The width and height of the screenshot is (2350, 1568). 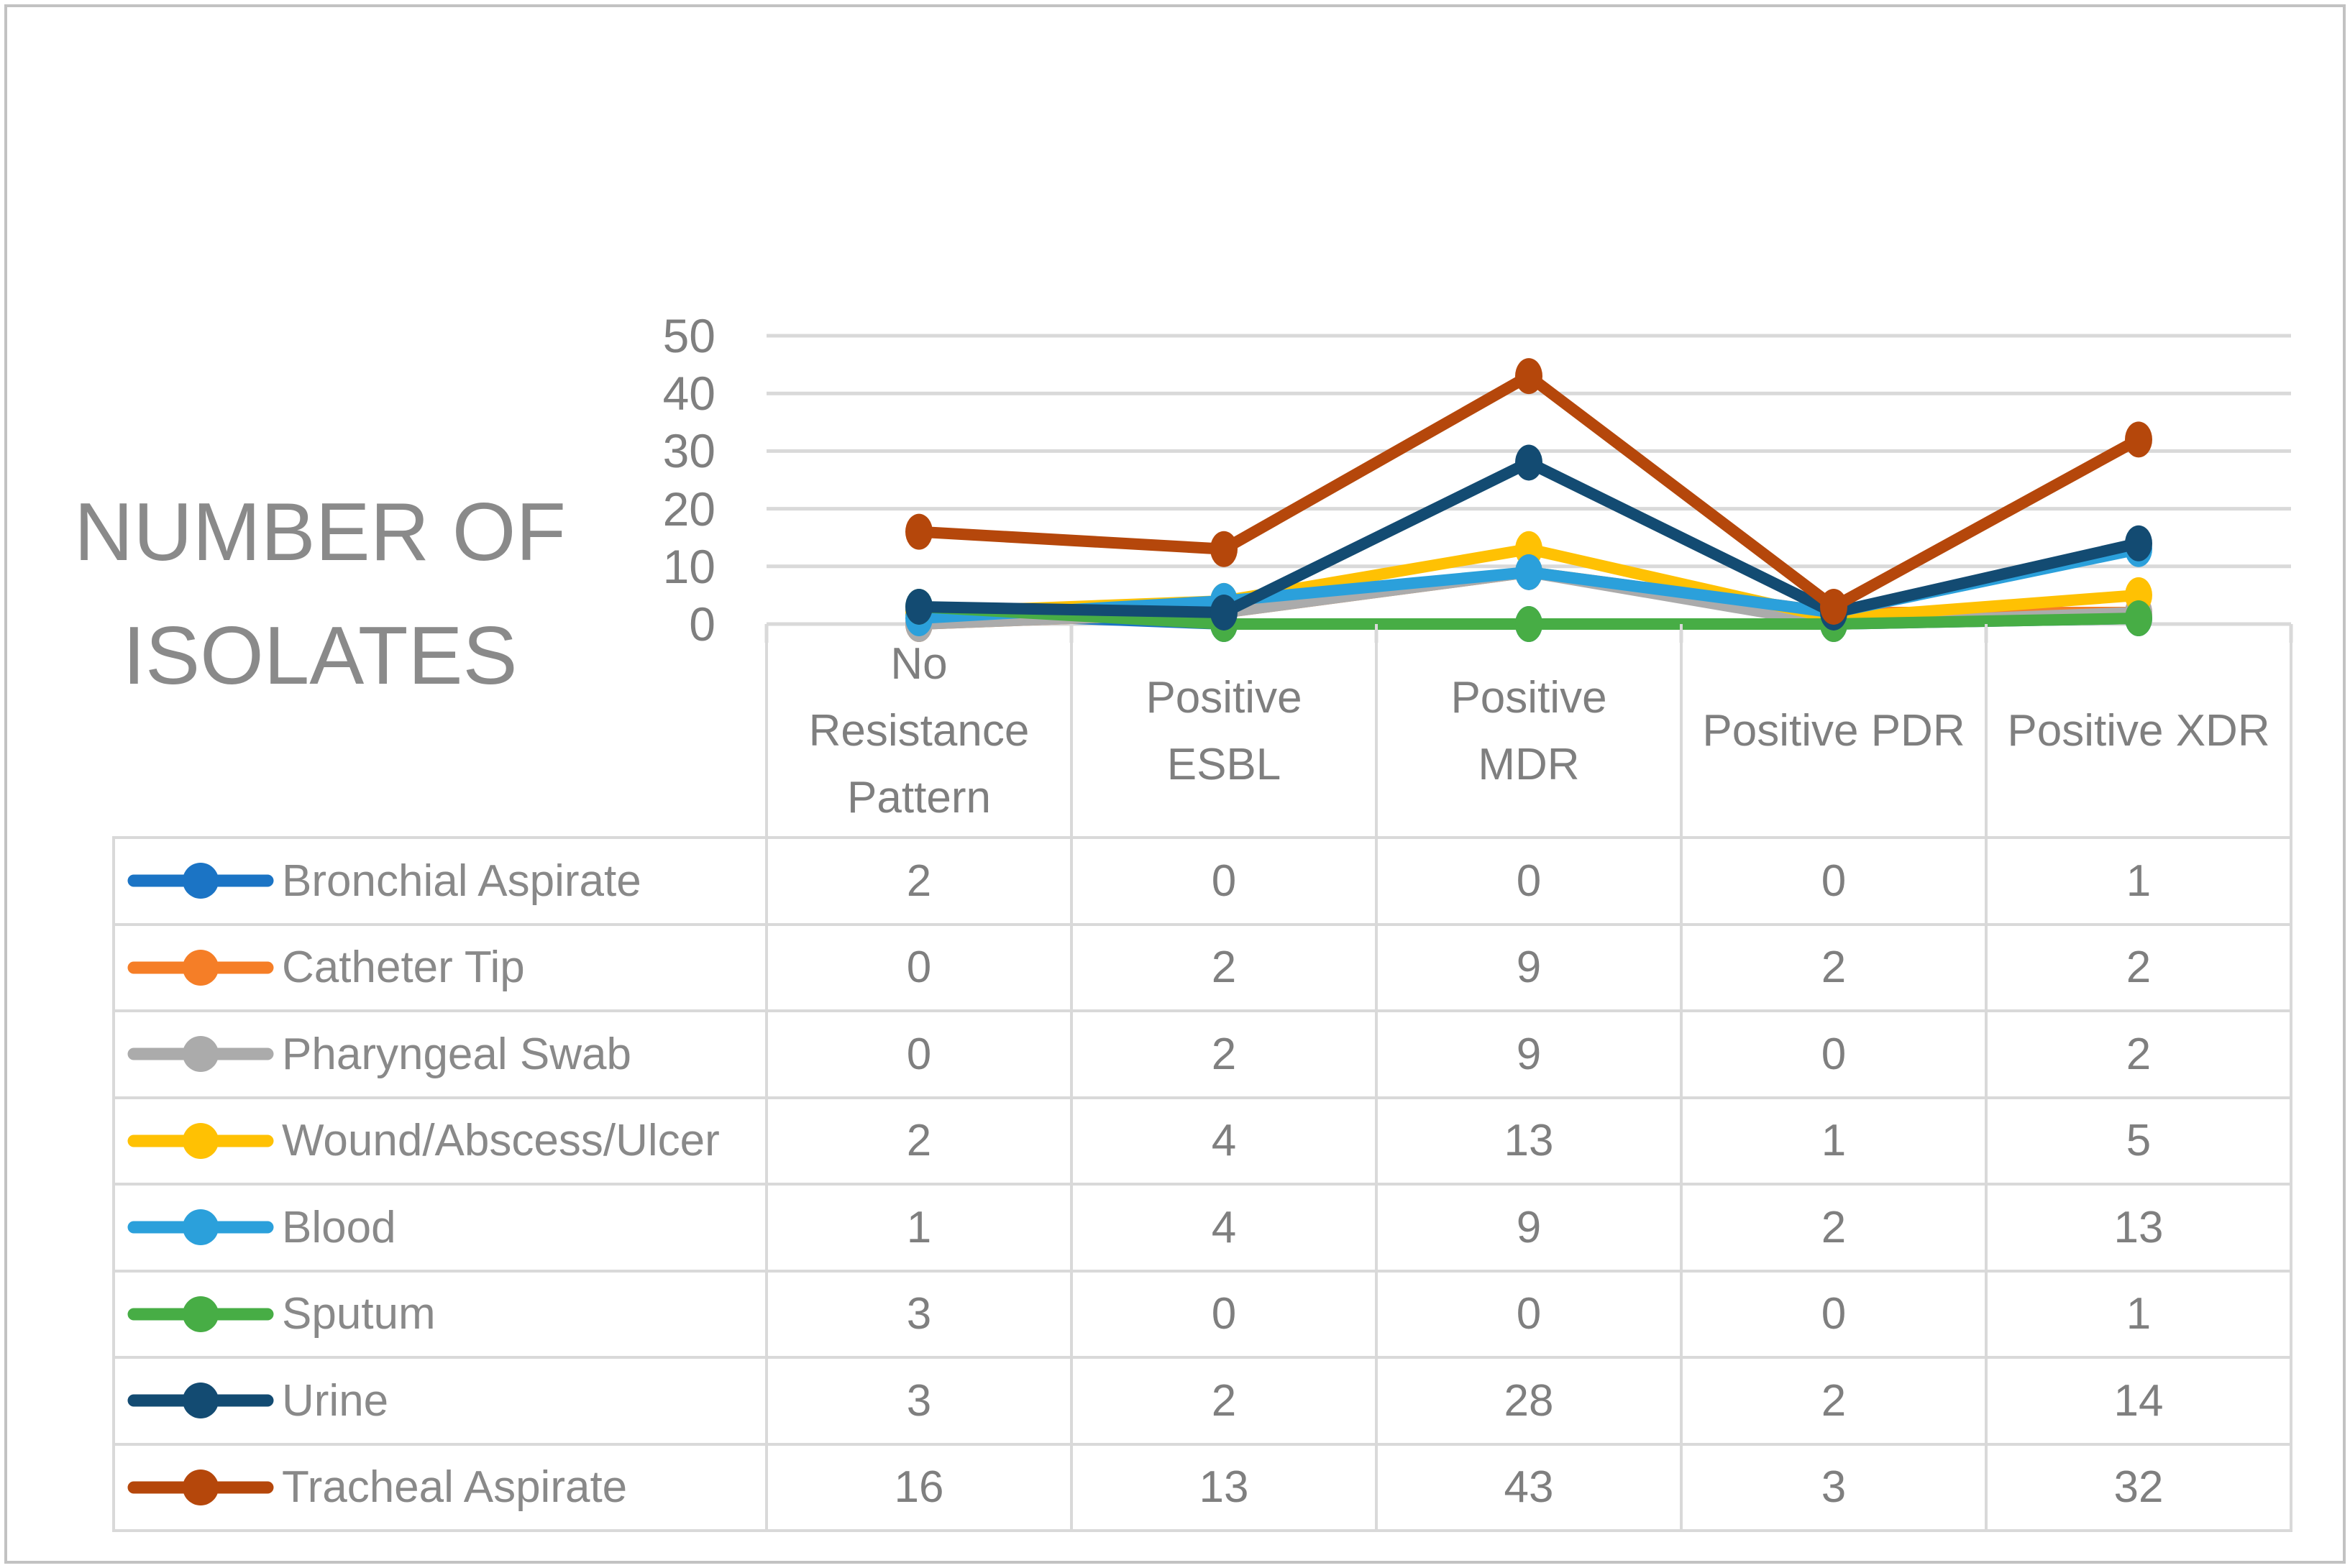 What do you see at coordinates (688, 394) in the screenshot?
I see `y-axis-tick-label: 40` at bounding box center [688, 394].